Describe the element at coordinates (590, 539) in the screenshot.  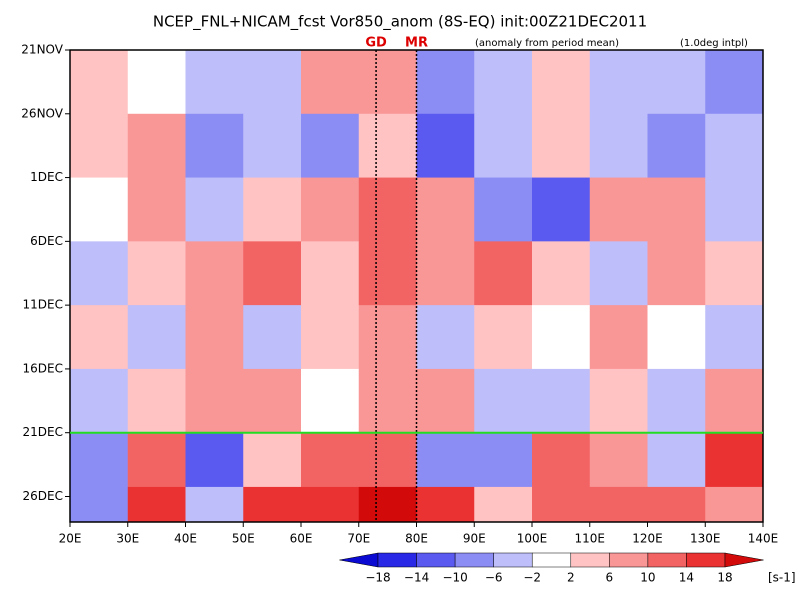
I see `x-tick-label: 110E` at that location.